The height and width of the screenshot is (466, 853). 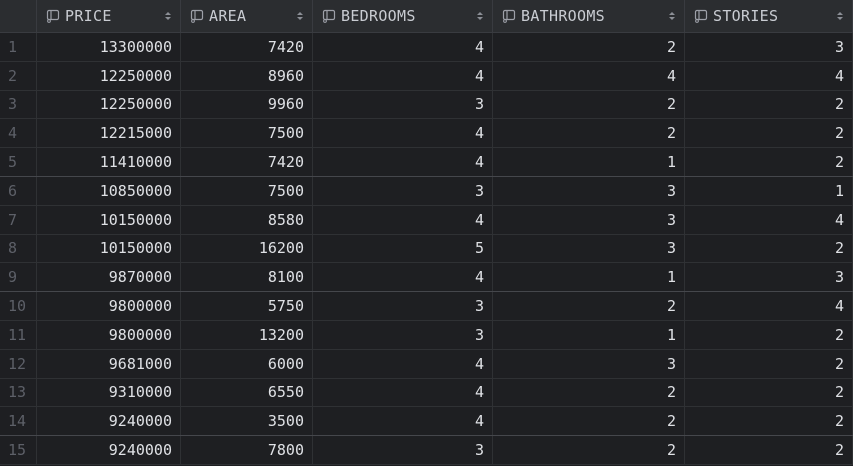 I want to click on table-row: 11 9800000 13200 3 1 2, so click(x=426, y=335).